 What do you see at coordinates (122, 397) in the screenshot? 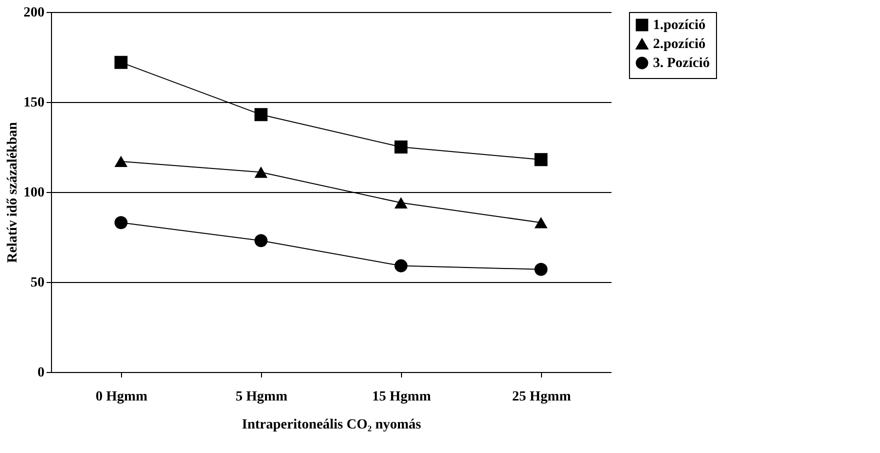
I see `x-tick-label: 0 Hgmm` at bounding box center [122, 397].